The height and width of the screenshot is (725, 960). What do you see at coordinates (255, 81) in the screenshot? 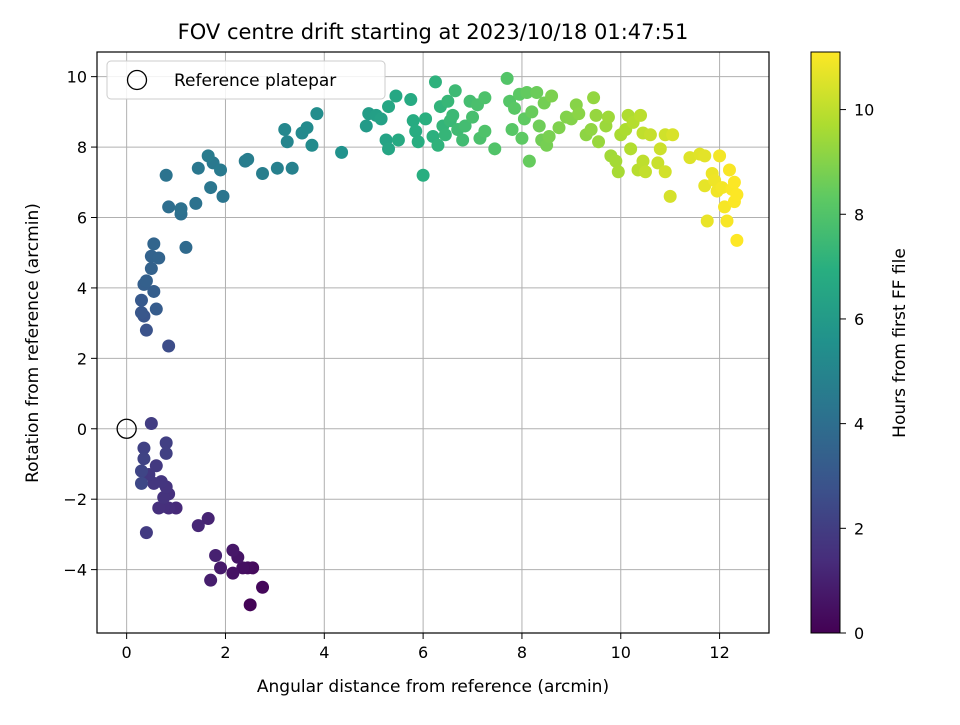
I see `legend-entry-reference: Reference platepar` at bounding box center [255, 81].